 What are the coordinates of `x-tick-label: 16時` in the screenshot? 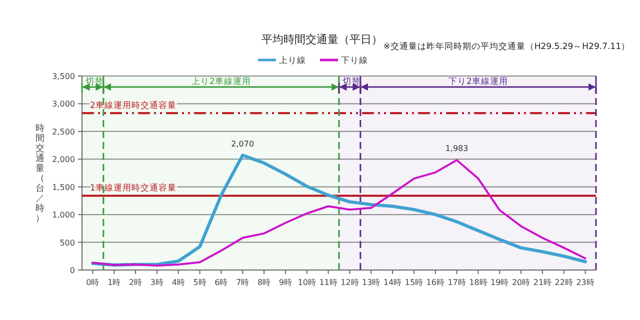 It's located at (435, 282).